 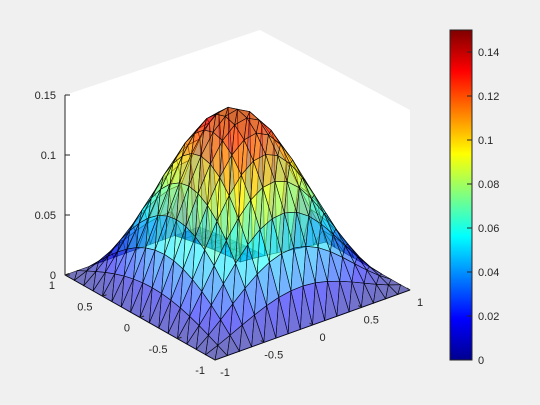 What do you see at coordinates (485, 141) in the screenshot?
I see `colorbar-tick-label: 0.1` at bounding box center [485, 141].